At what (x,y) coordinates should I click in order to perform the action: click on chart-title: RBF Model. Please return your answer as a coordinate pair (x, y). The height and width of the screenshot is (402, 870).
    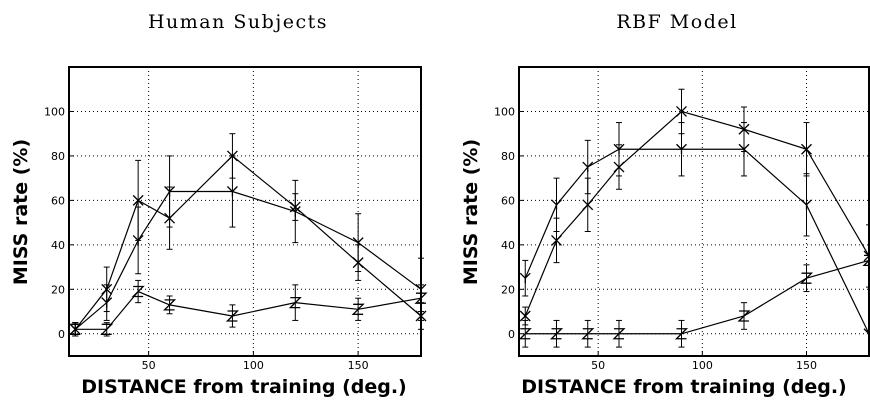
    Looking at the image, I should click on (676, 22).